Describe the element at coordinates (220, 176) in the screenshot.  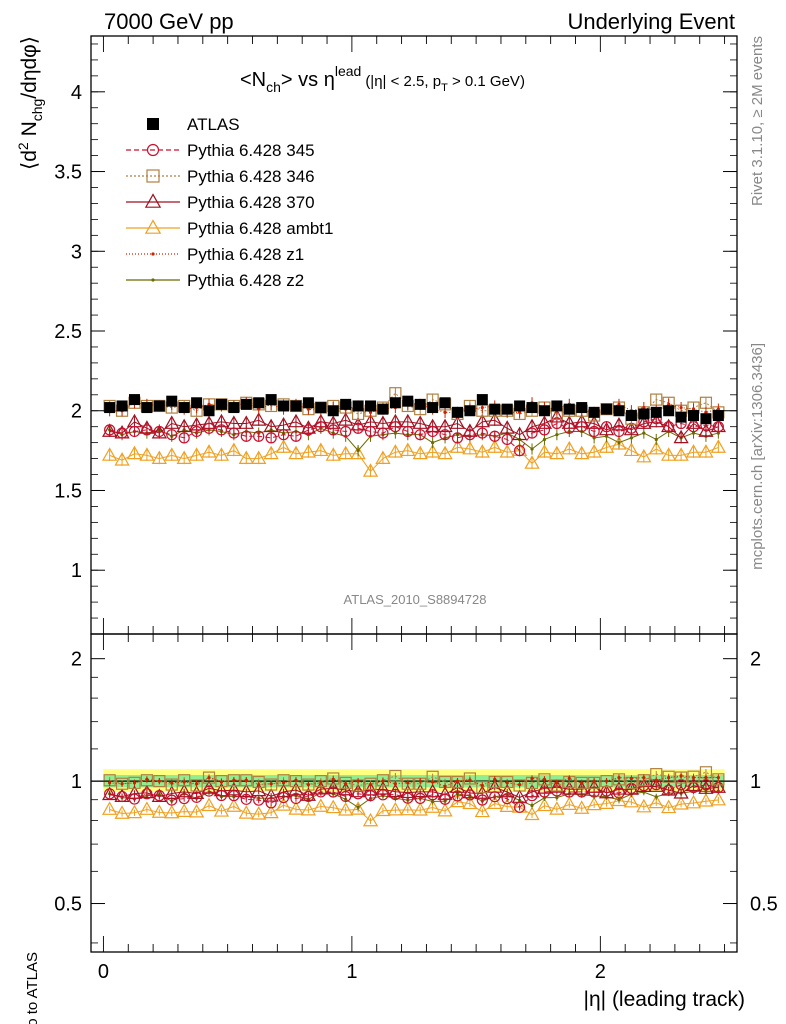
I see `legend-entry: Pythia 6.428 346` at that location.